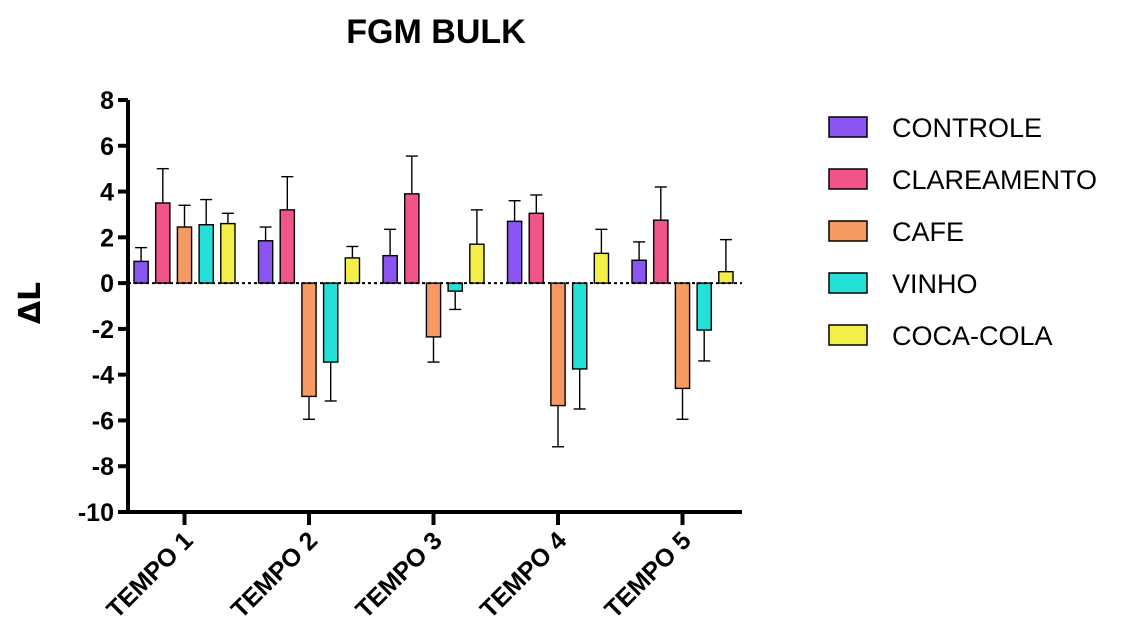  Describe the element at coordinates (398, 574) in the screenshot. I see `x-tick-label: TEMPO 3` at that location.